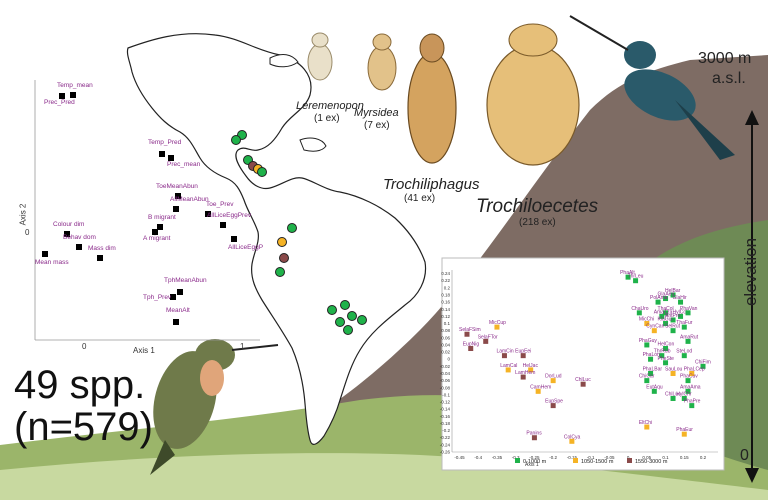 The width and height of the screenshot is (768, 500). What do you see at coordinates (445, 373) in the screenshot?
I see `scatter-y-tick-label: -0.04` at bounding box center [445, 373].